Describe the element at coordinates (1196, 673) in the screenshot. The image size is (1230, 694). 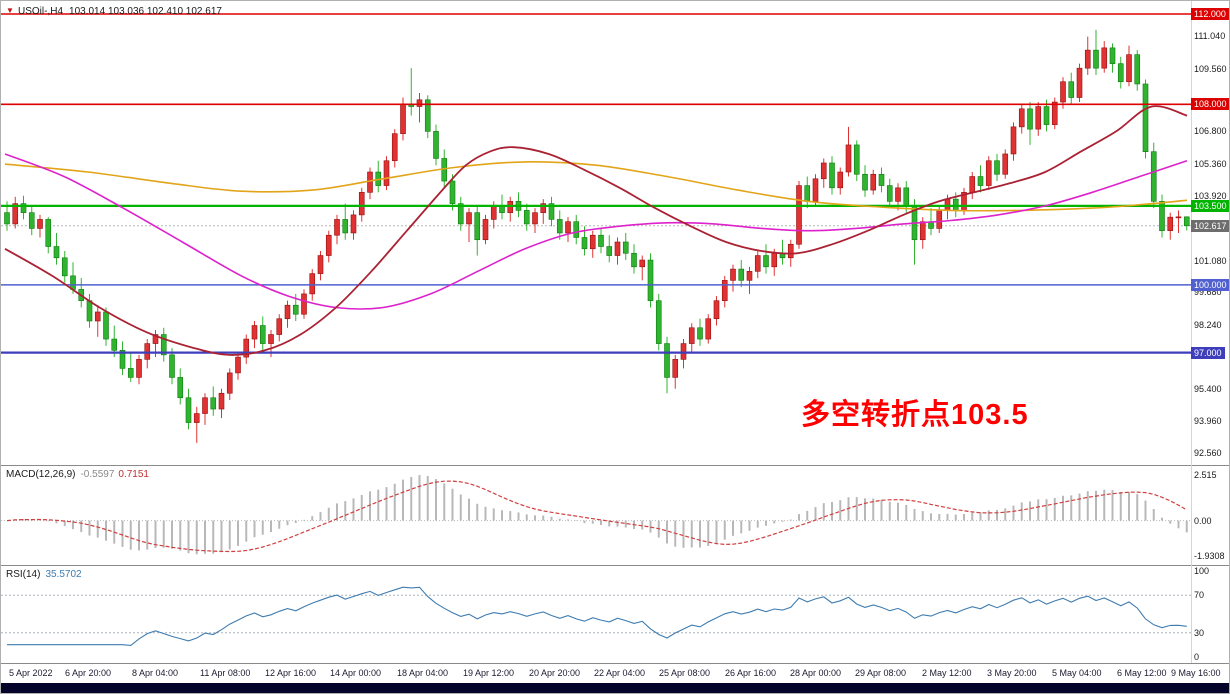
I see `time-axis-label: 9 May 16:00` at that location.